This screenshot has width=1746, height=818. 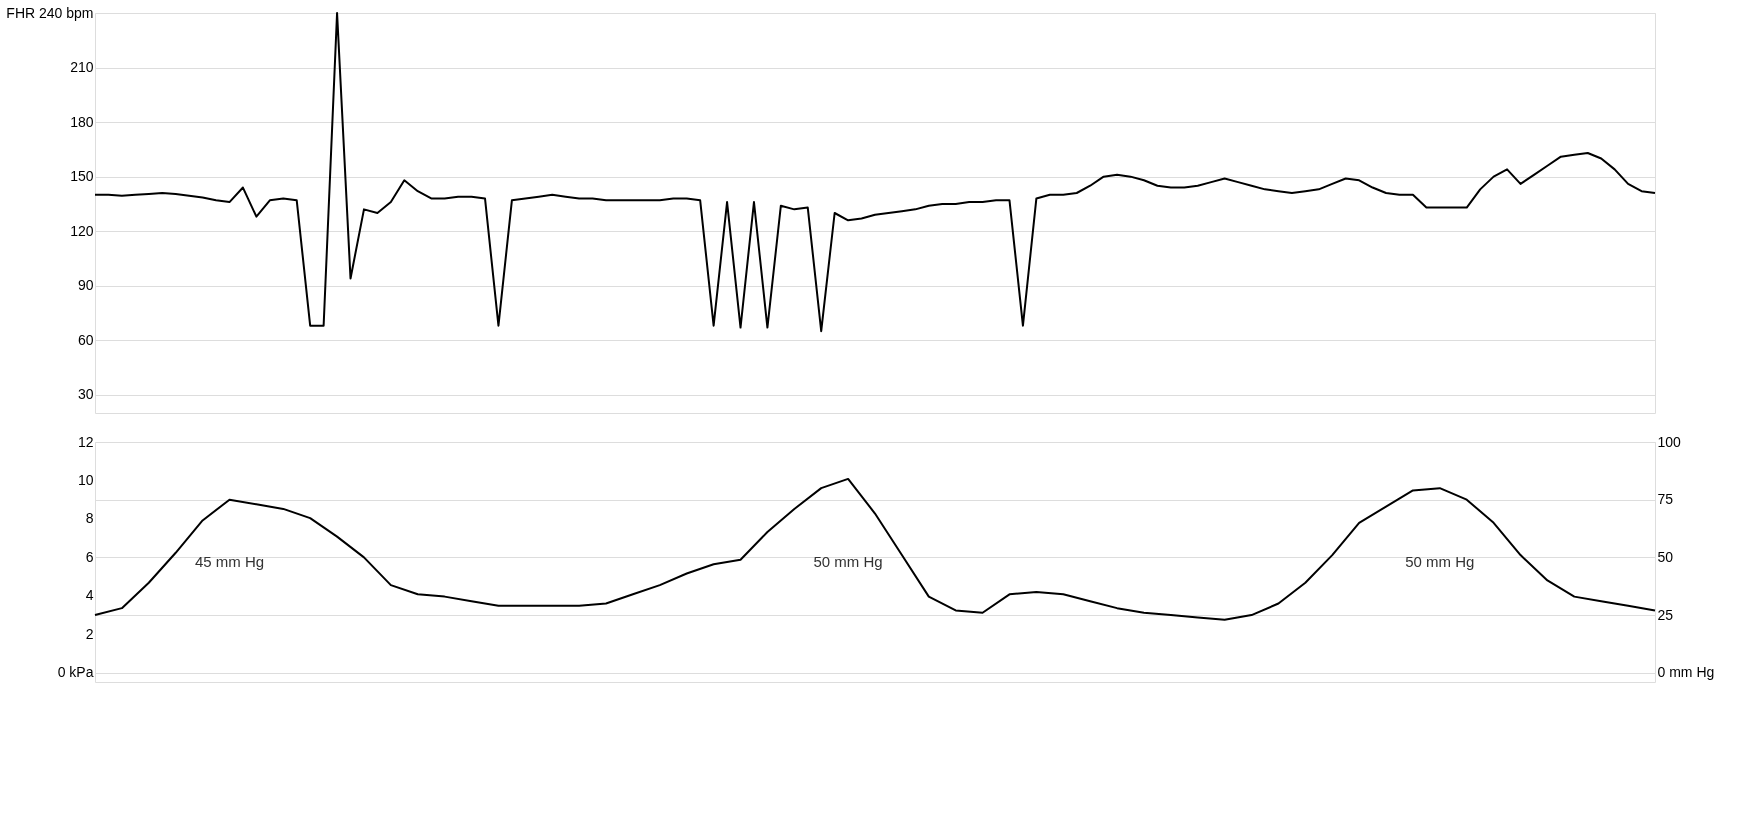 What do you see at coordinates (85, 394) in the screenshot?
I see `y-tick-label: 30` at bounding box center [85, 394].